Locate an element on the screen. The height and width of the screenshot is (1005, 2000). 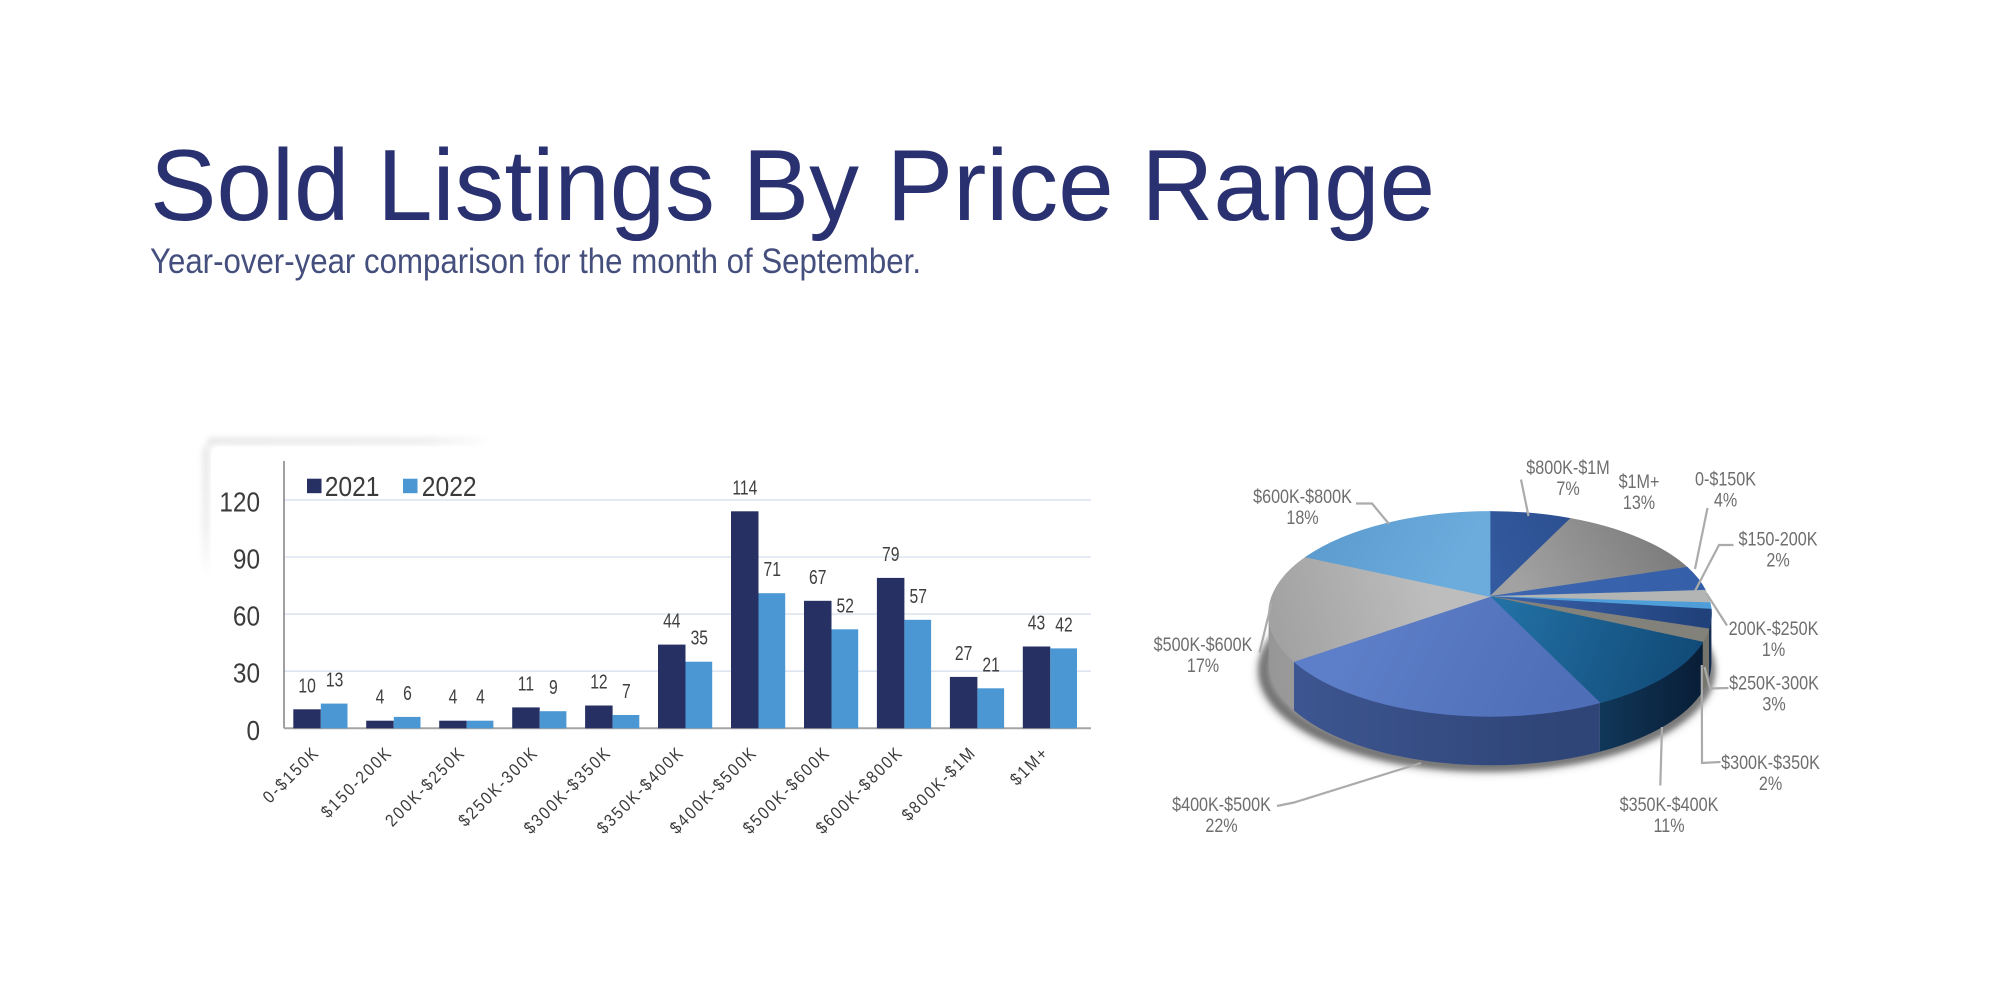
svg-text: 0-$150K is located at coordinates (1725, 479).